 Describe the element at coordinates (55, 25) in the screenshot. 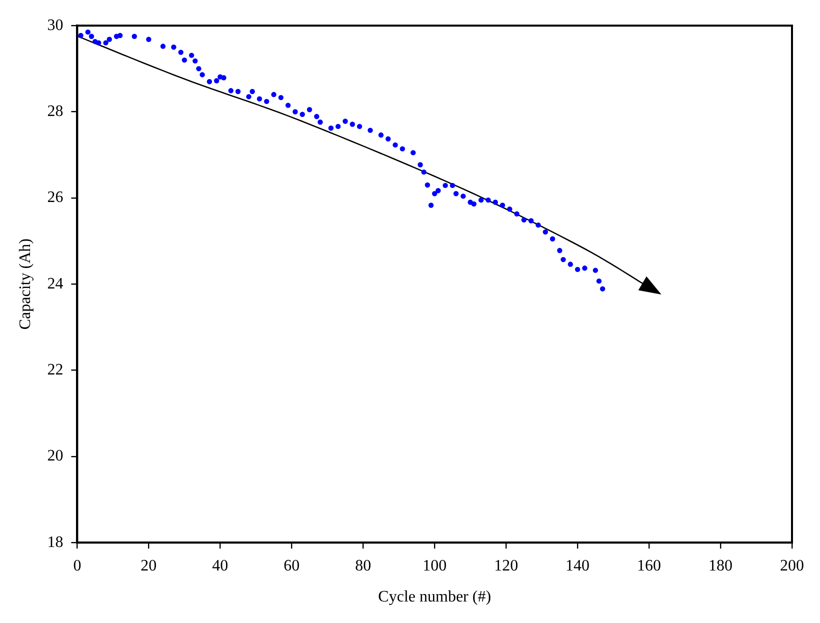

I see `y-tick-label: 30` at that location.